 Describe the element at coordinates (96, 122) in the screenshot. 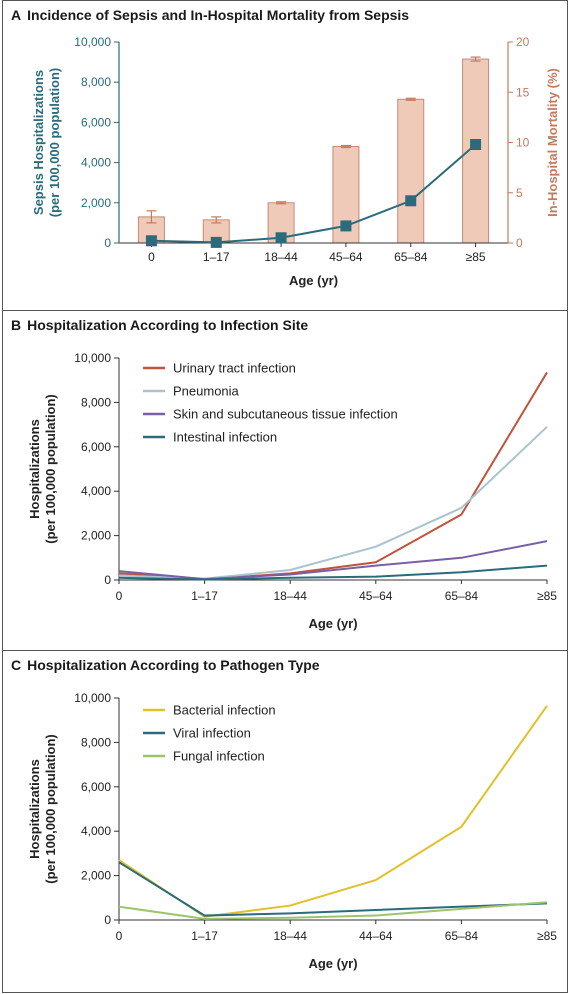

I see `left-tick-label-3: 6,000` at that location.